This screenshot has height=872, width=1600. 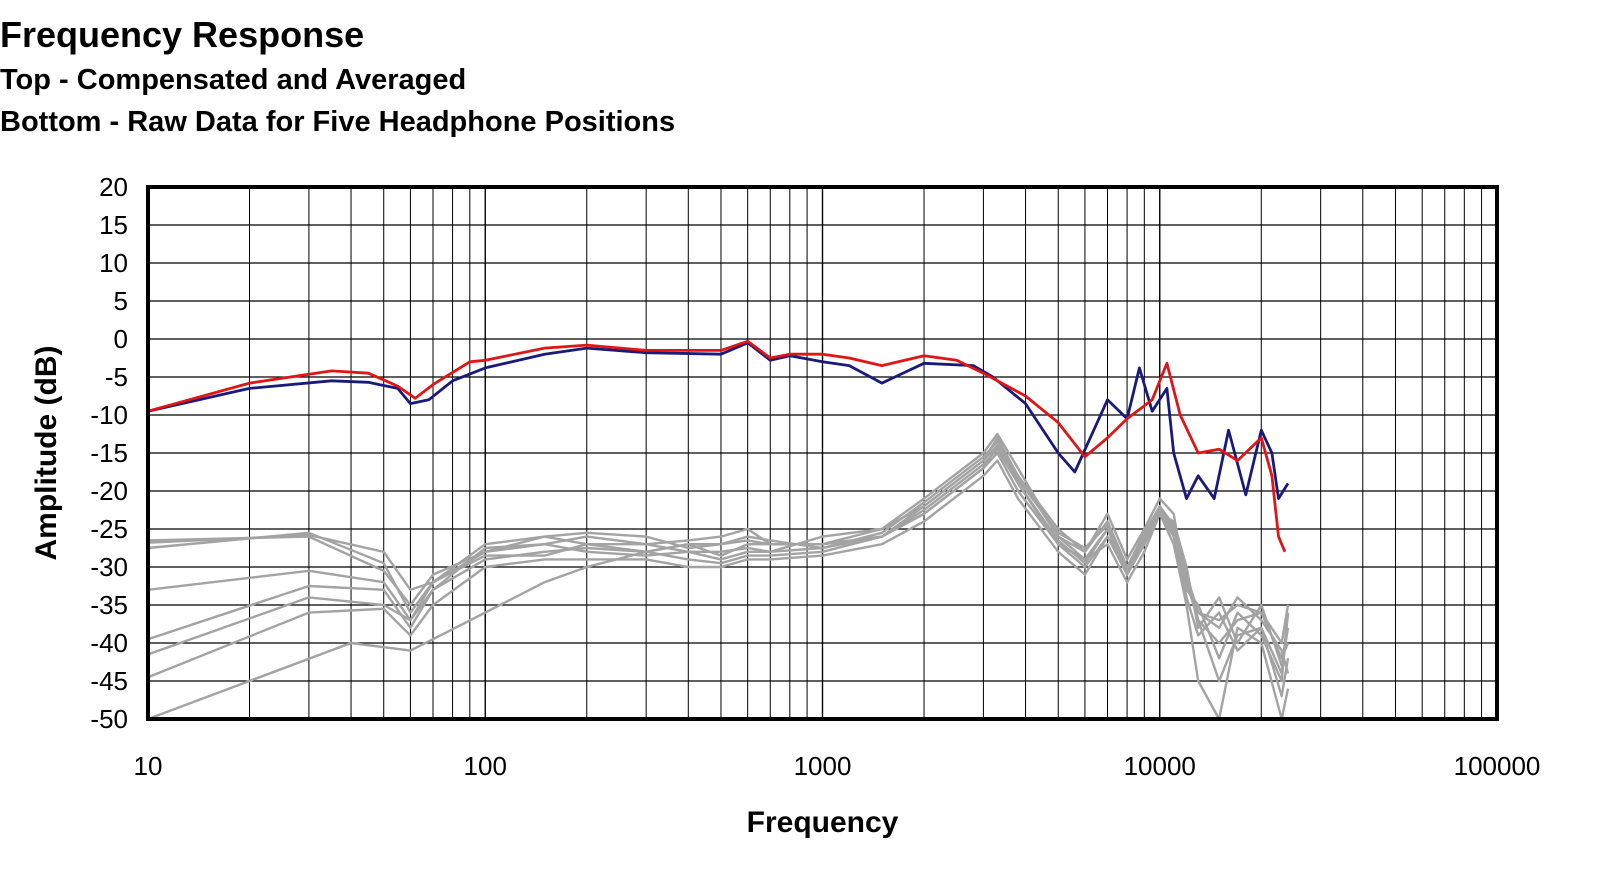 I want to click on y-tick-label: 20, so click(x=113, y=187).